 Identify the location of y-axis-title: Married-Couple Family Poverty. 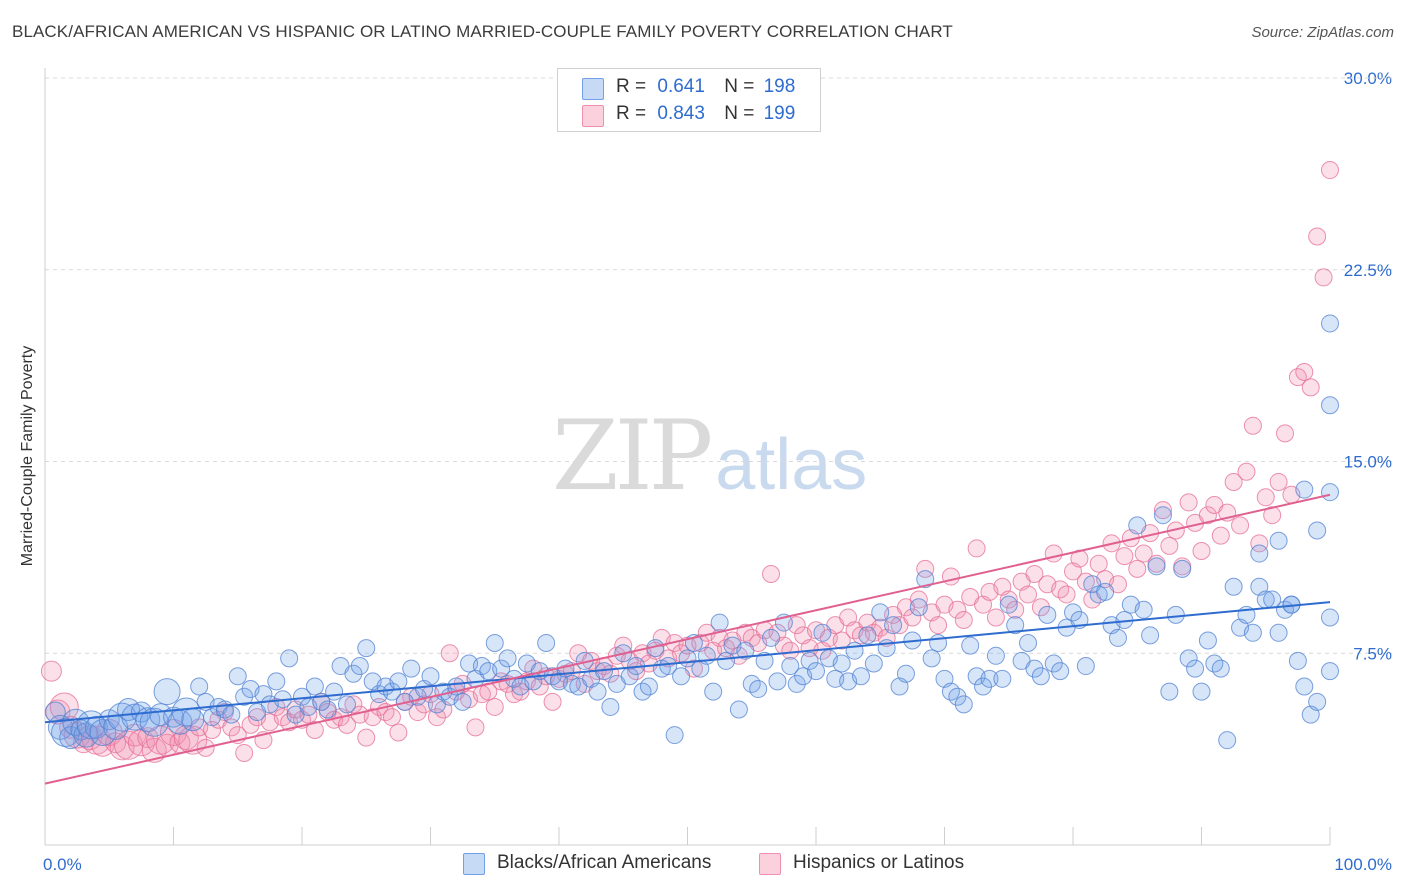
(27, 456).